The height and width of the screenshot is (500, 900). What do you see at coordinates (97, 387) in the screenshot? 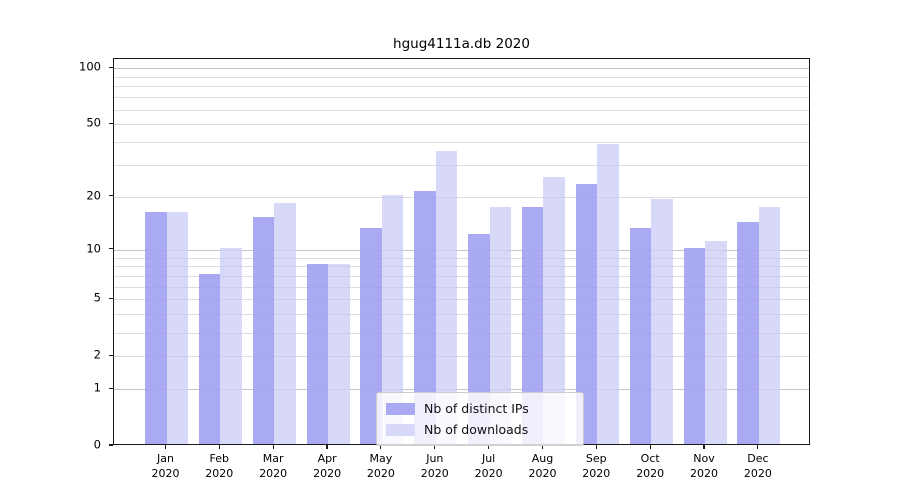
I see `y-tick-label-1: 1` at bounding box center [97, 387].